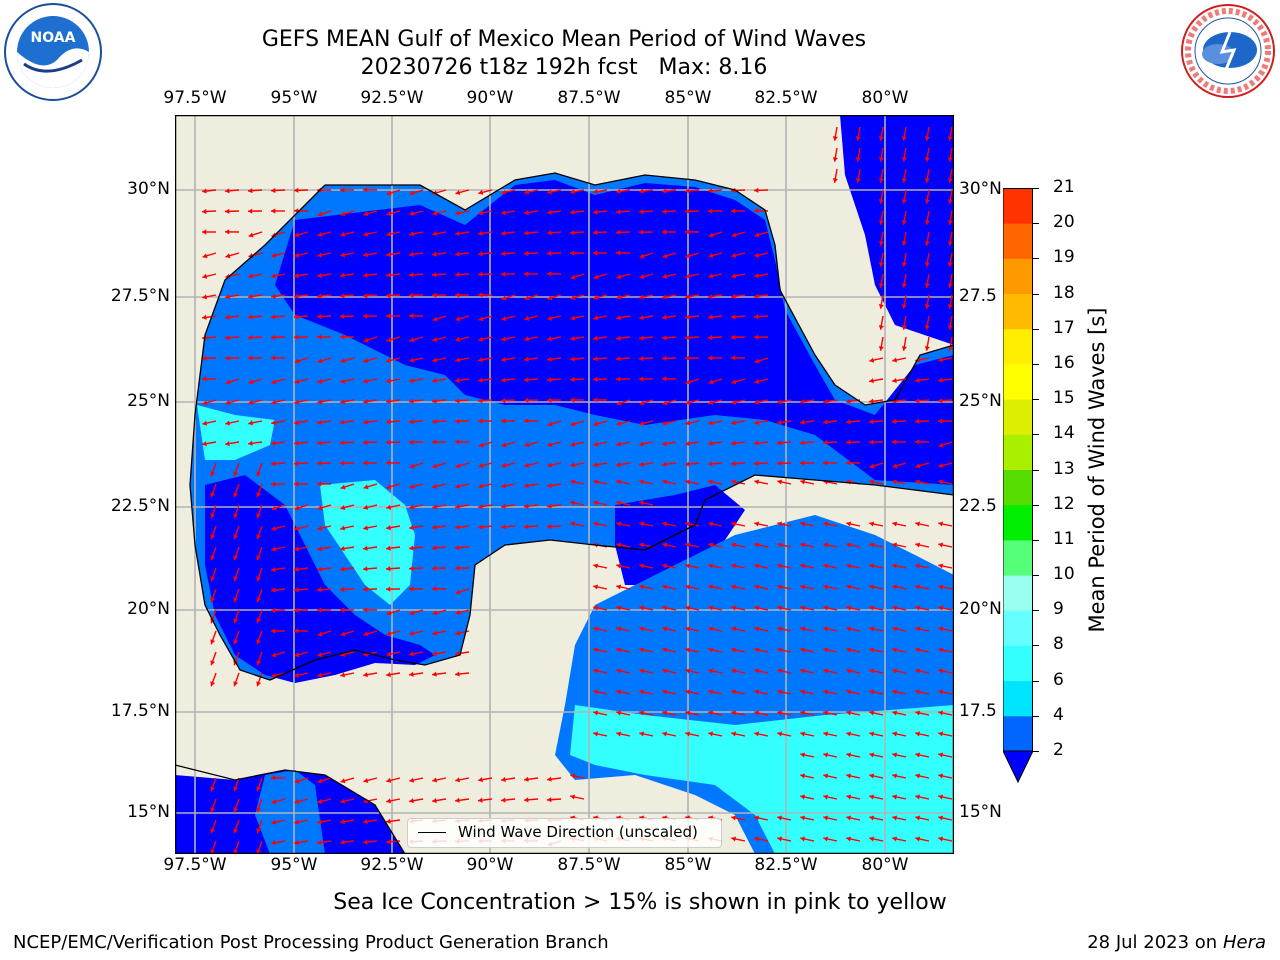 The width and height of the screenshot is (1280, 960). I want to click on colorbar-tick-label: 15, so click(1064, 398).